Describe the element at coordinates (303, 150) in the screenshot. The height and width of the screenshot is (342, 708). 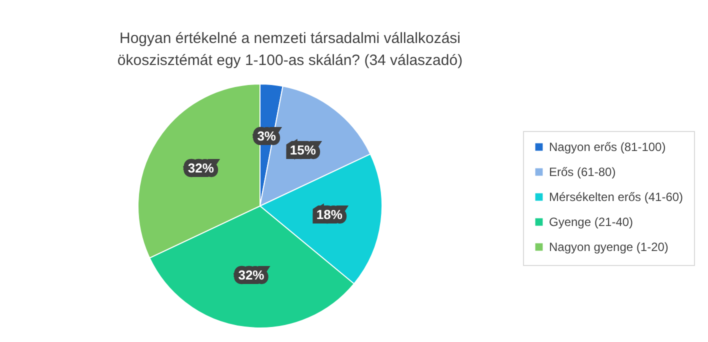
I see `data-label: 15%` at that location.